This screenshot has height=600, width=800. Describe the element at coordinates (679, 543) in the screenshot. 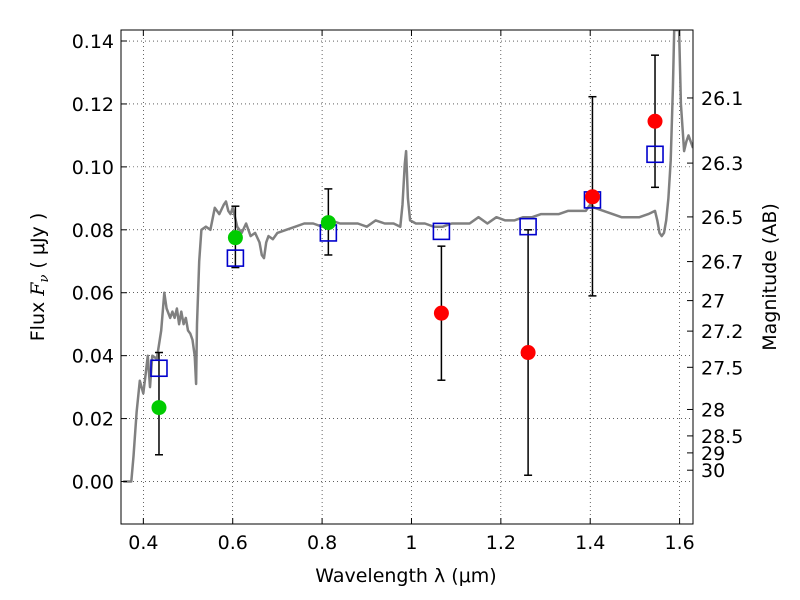

I see `x-tick-label: 1.6` at that location.